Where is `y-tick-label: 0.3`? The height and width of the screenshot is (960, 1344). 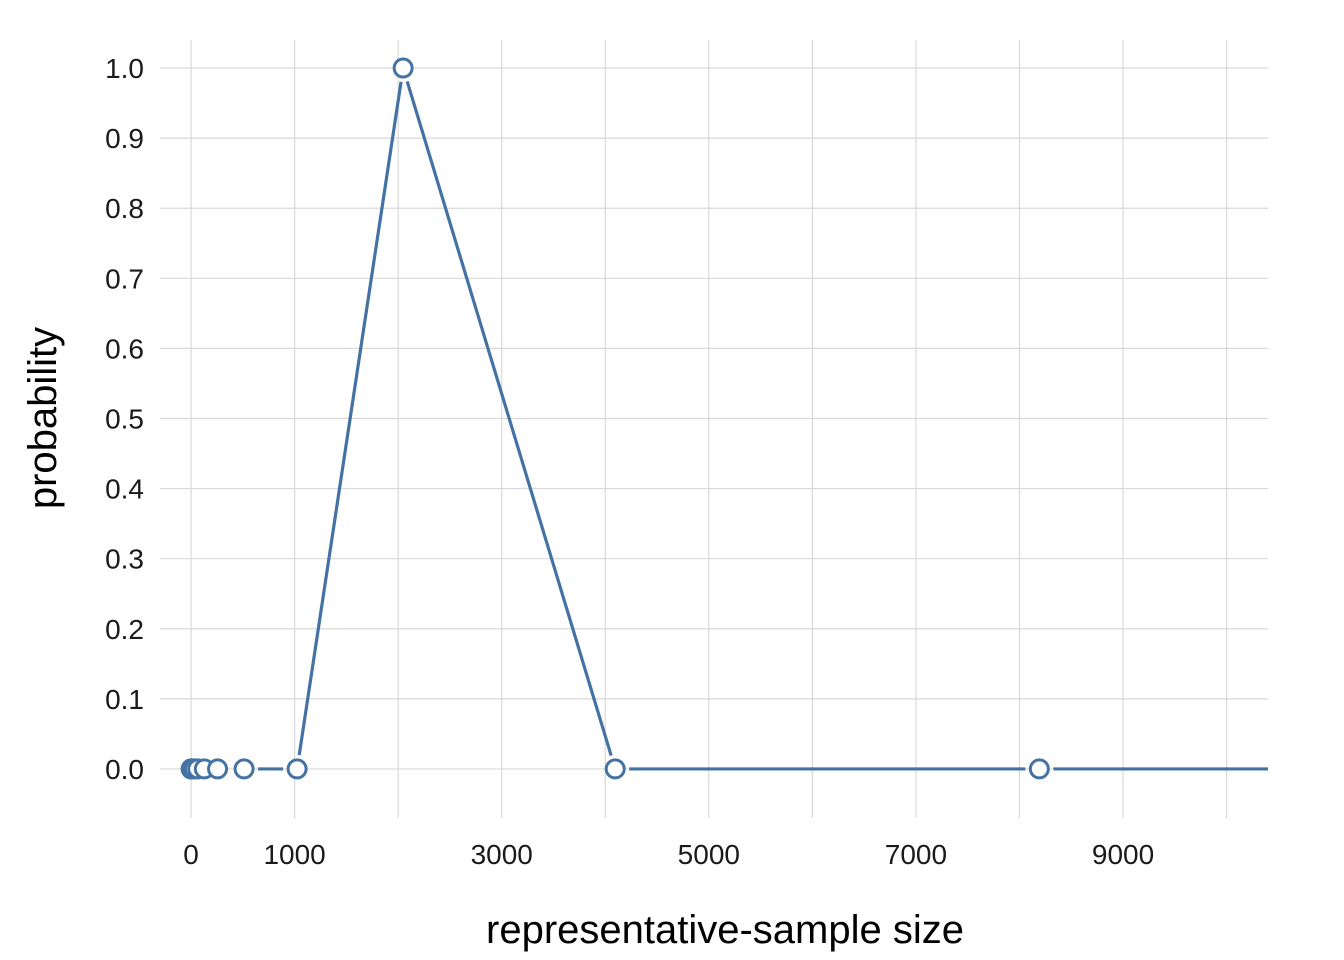
y-tick-label: 0.3 is located at coordinates (124, 559).